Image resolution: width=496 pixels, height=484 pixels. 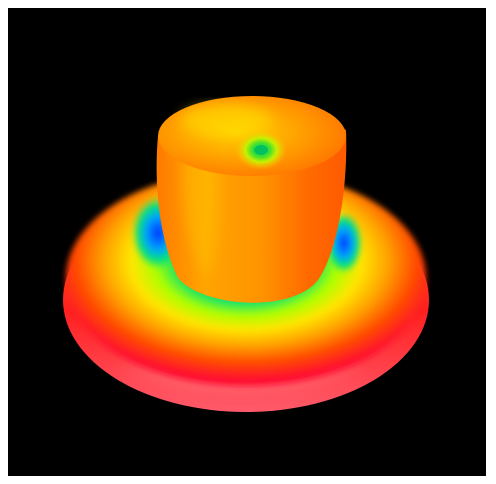 What do you see at coordinates (226, 120) in the screenshot?
I see `top-cap-highlight` at bounding box center [226, 120].